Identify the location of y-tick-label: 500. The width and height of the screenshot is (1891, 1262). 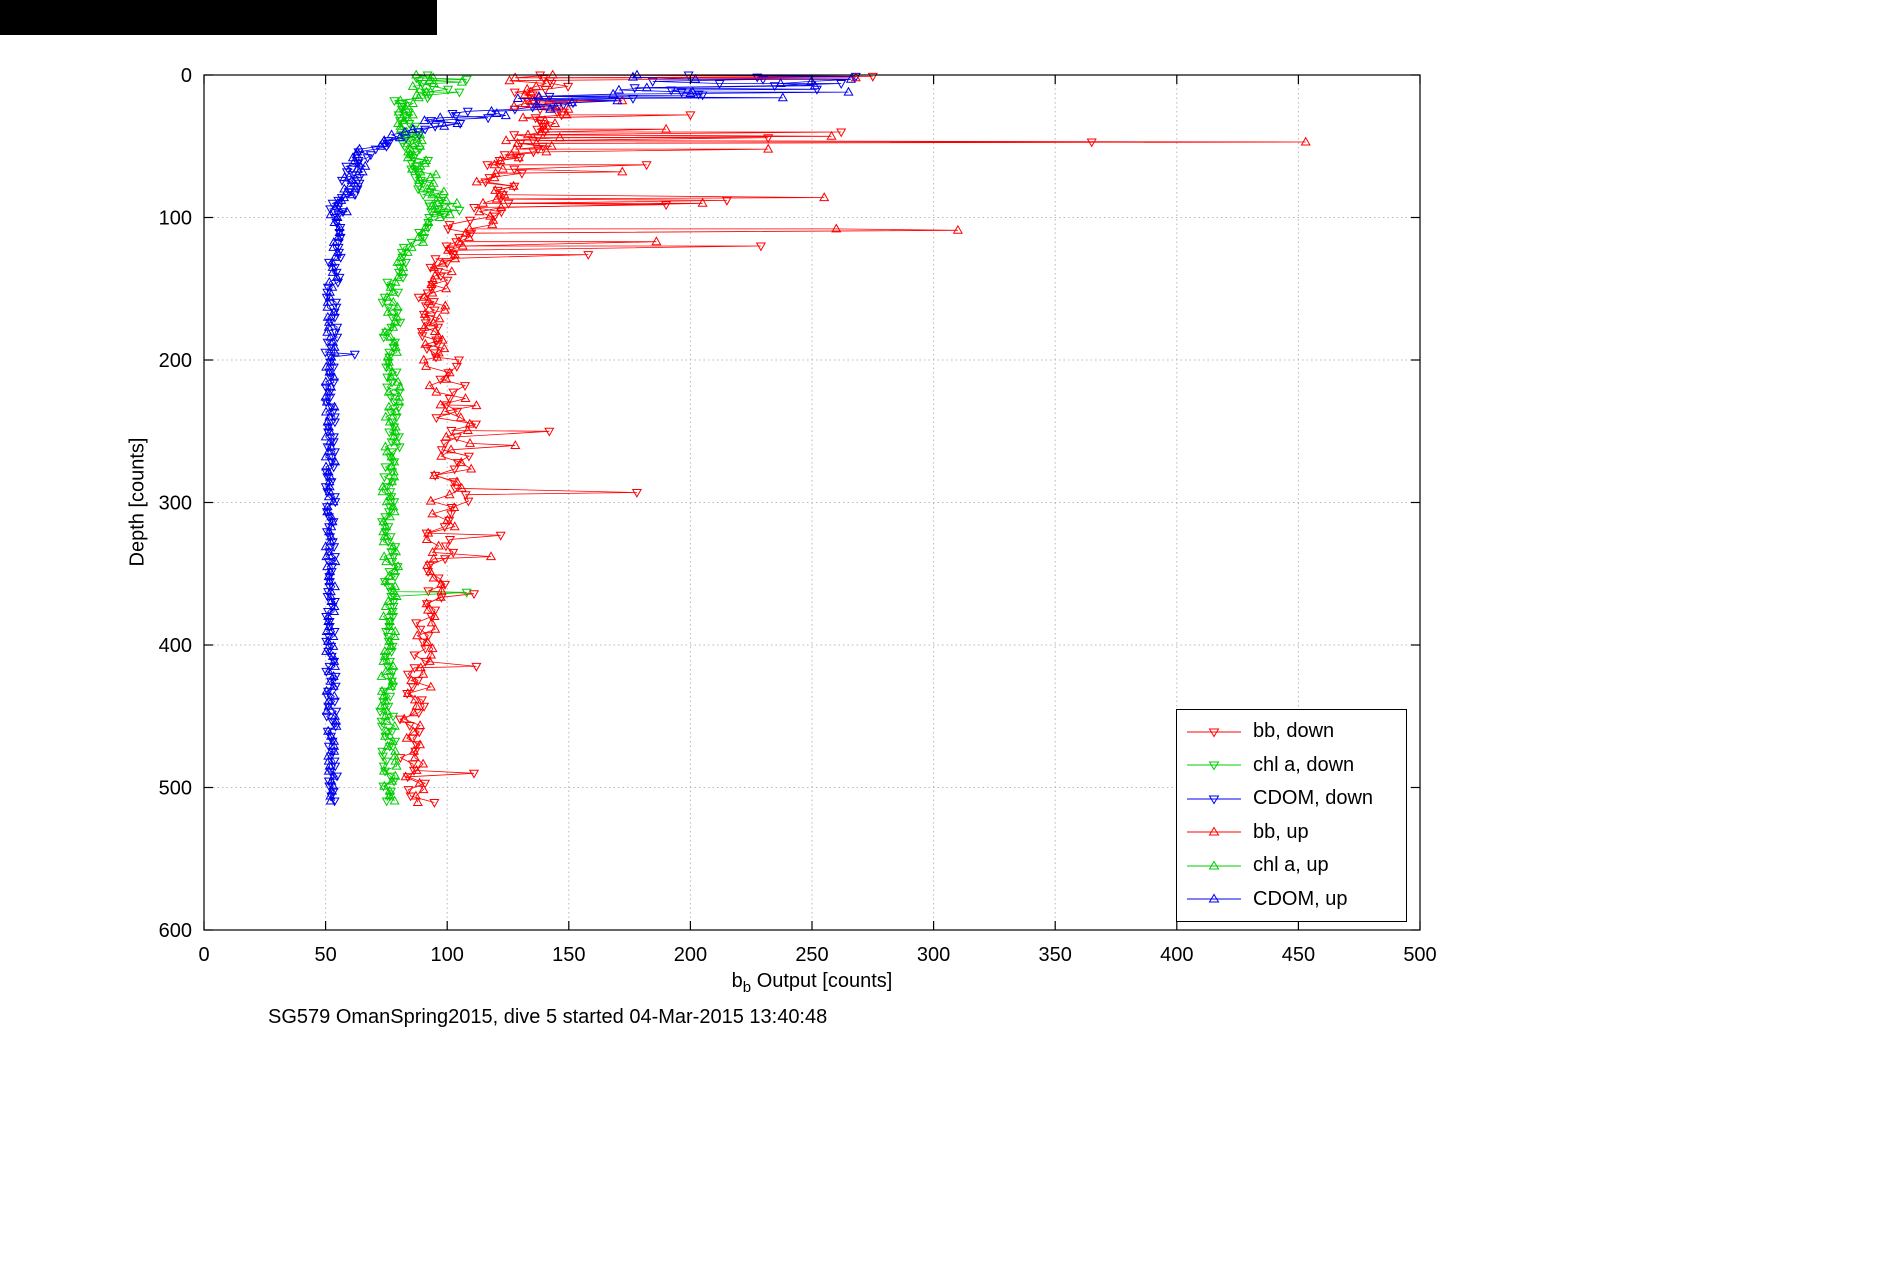
(175, 789).